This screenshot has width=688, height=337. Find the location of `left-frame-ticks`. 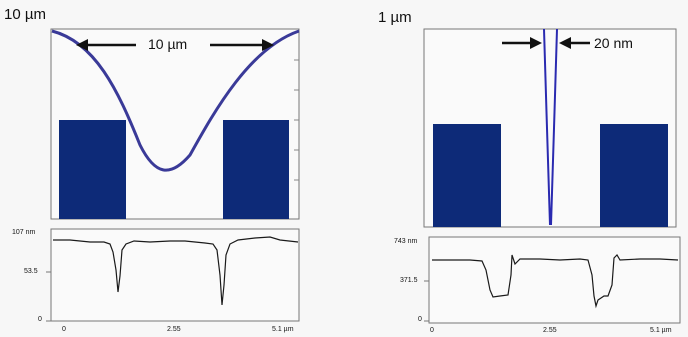

left-frame-ticks is located at coordinates (296, 120).